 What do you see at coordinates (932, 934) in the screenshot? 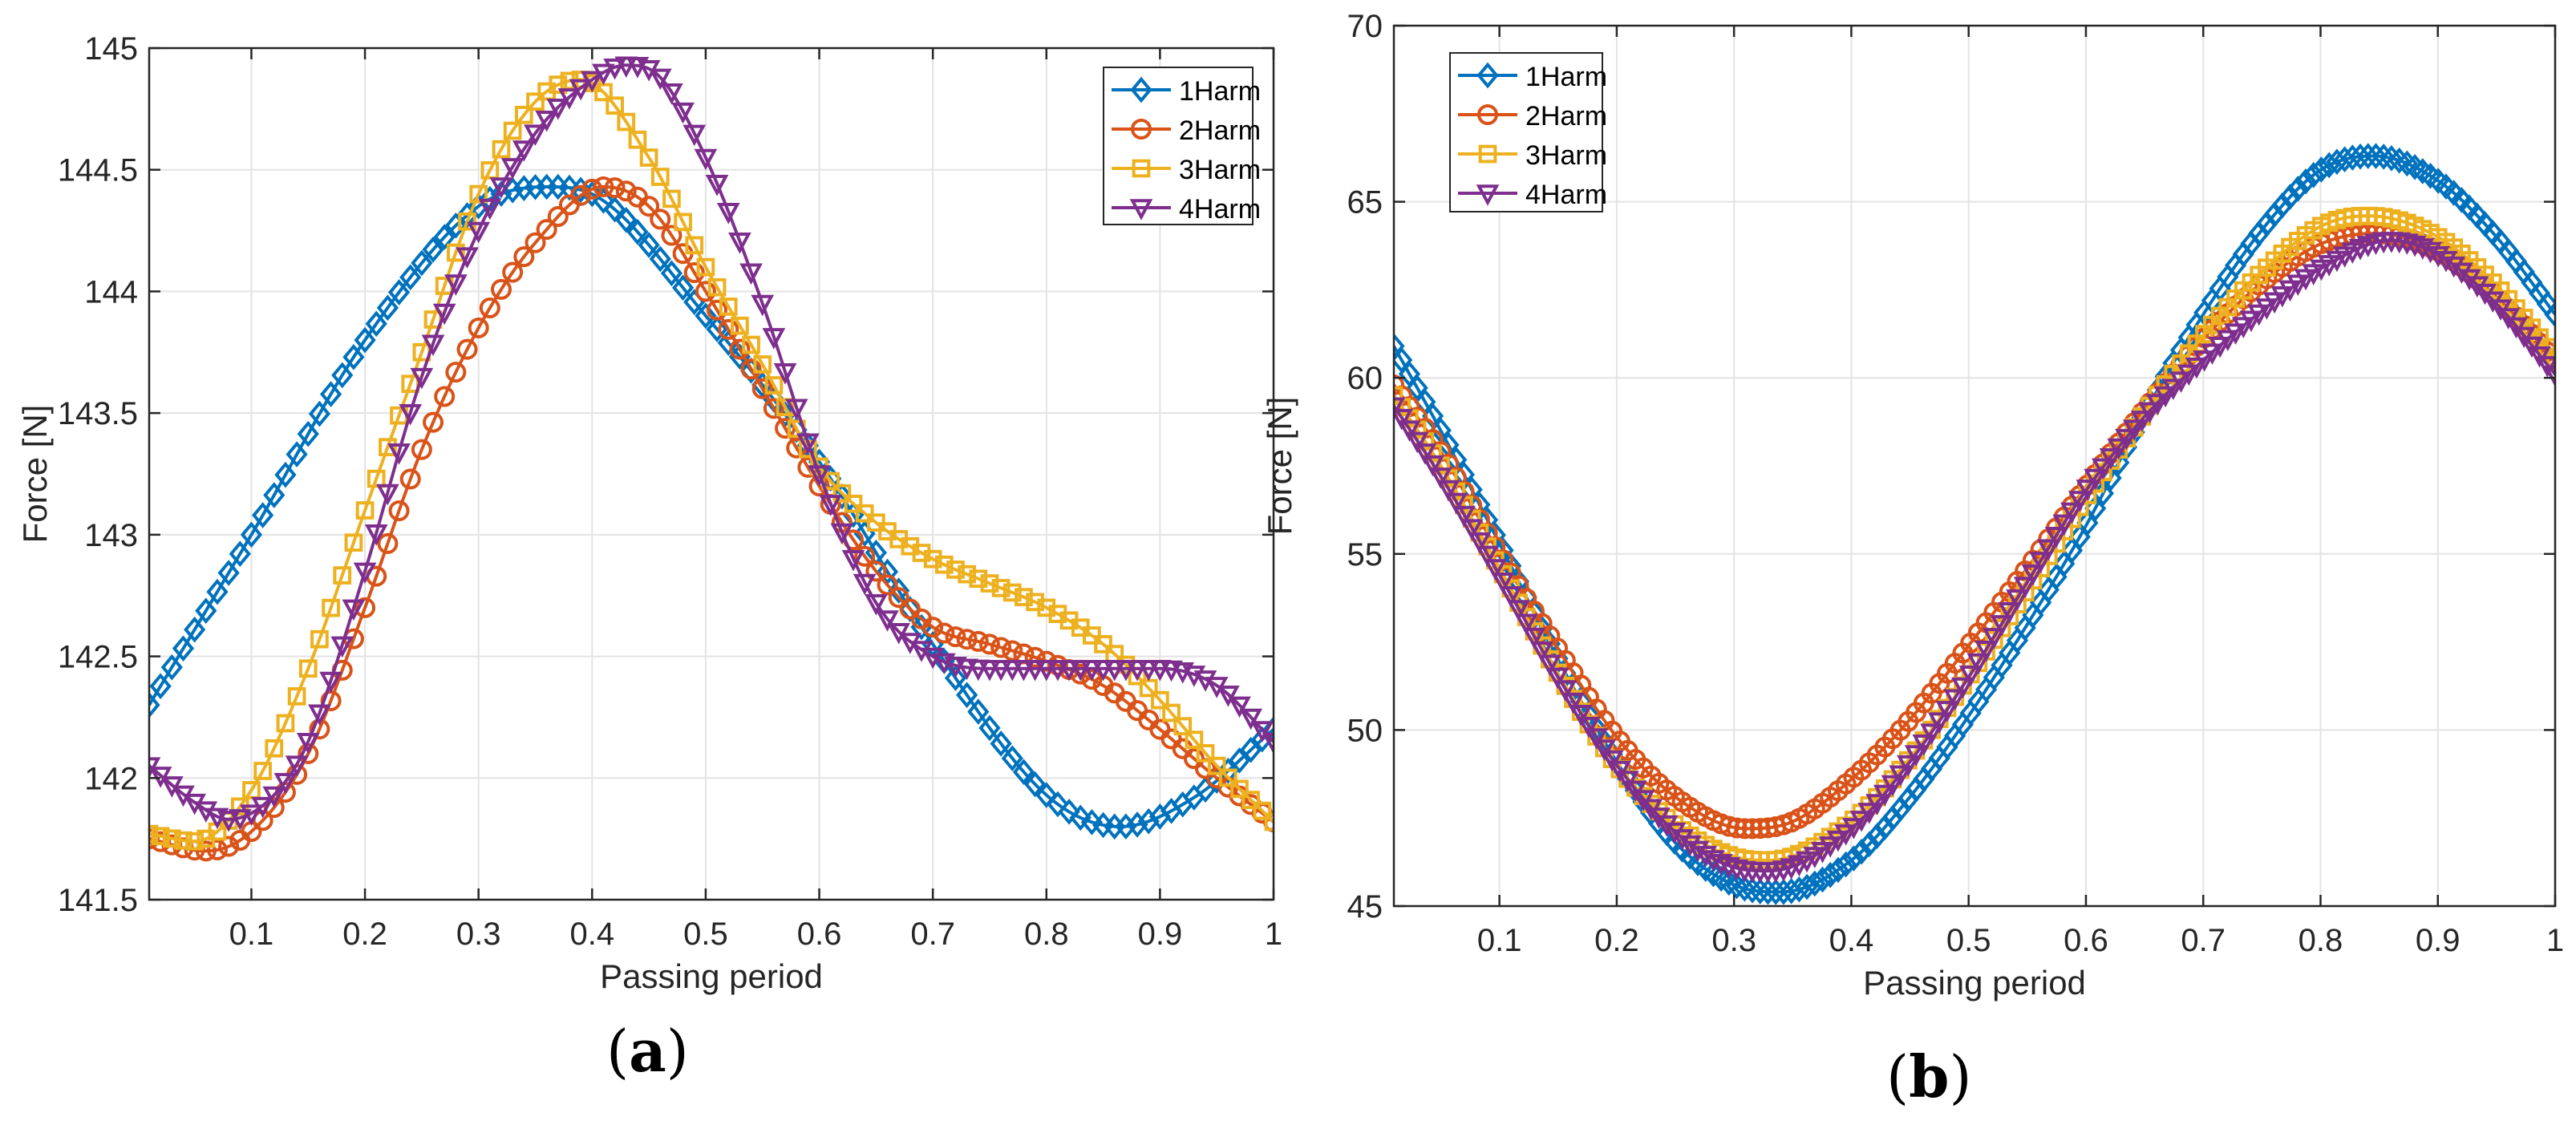
I see `x-tick-label: 0.7` at bounding box center [932, 934].